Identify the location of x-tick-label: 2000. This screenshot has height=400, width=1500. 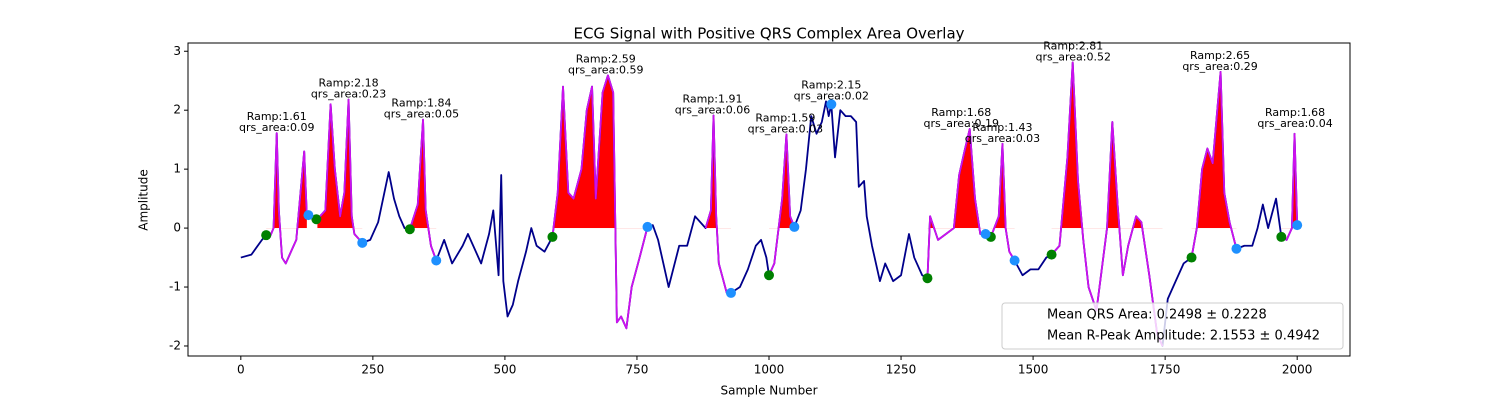
(1297, 370).